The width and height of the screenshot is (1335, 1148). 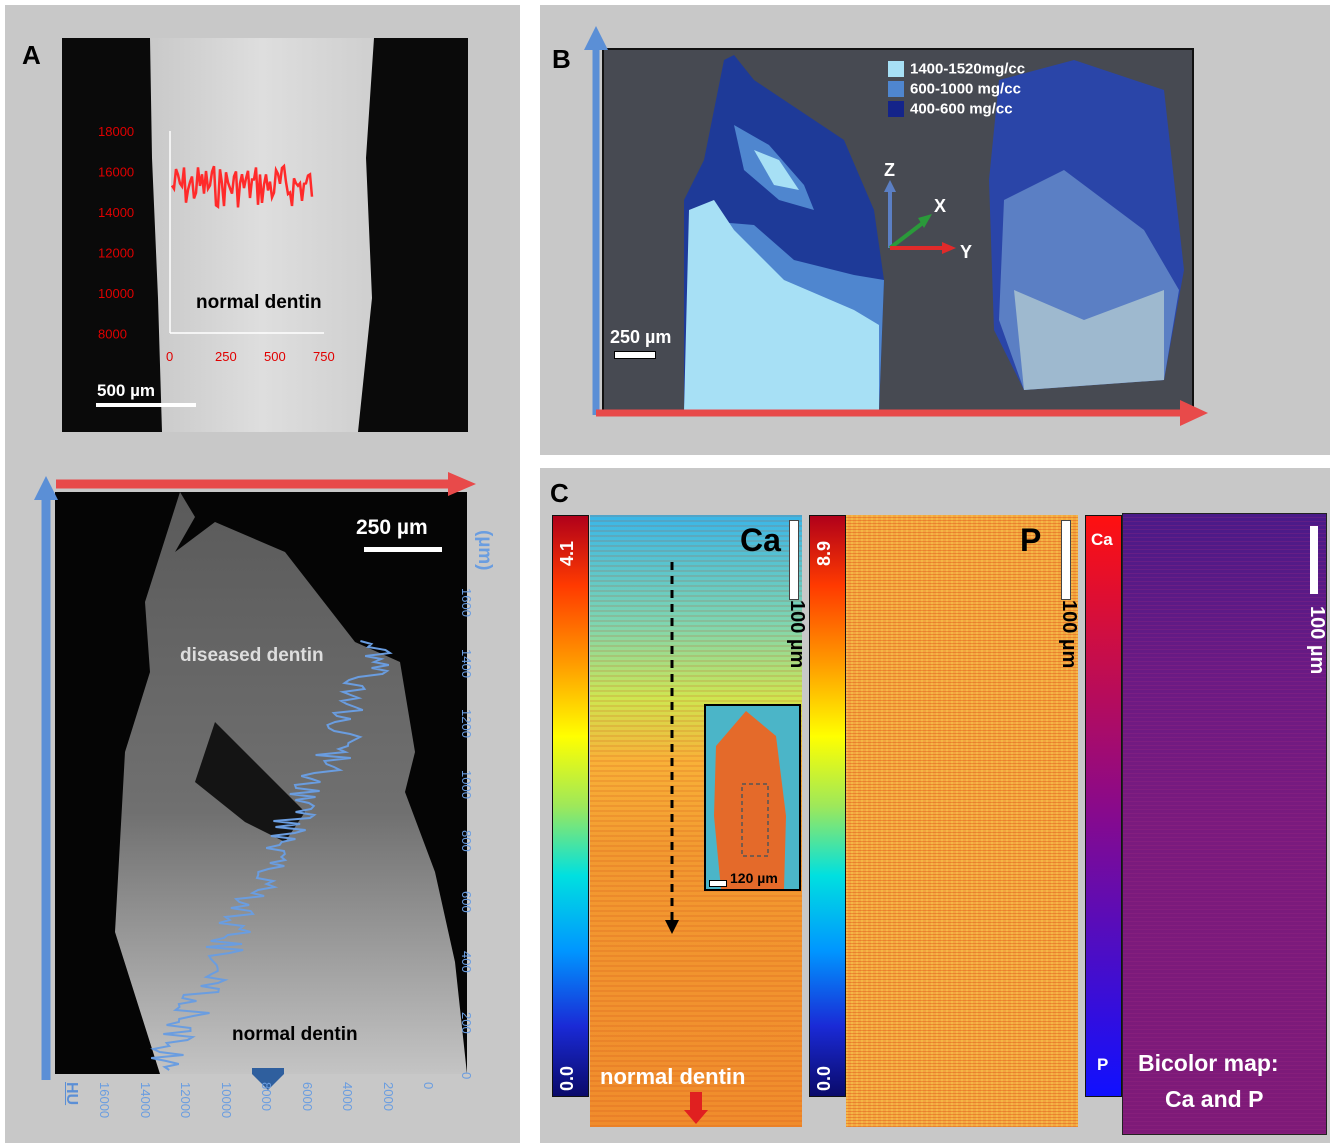 What do you see at coordinates (116, 253) in the screenshot?
I see `a-top-y-tick: 12000` at bounding box center [116, 253].